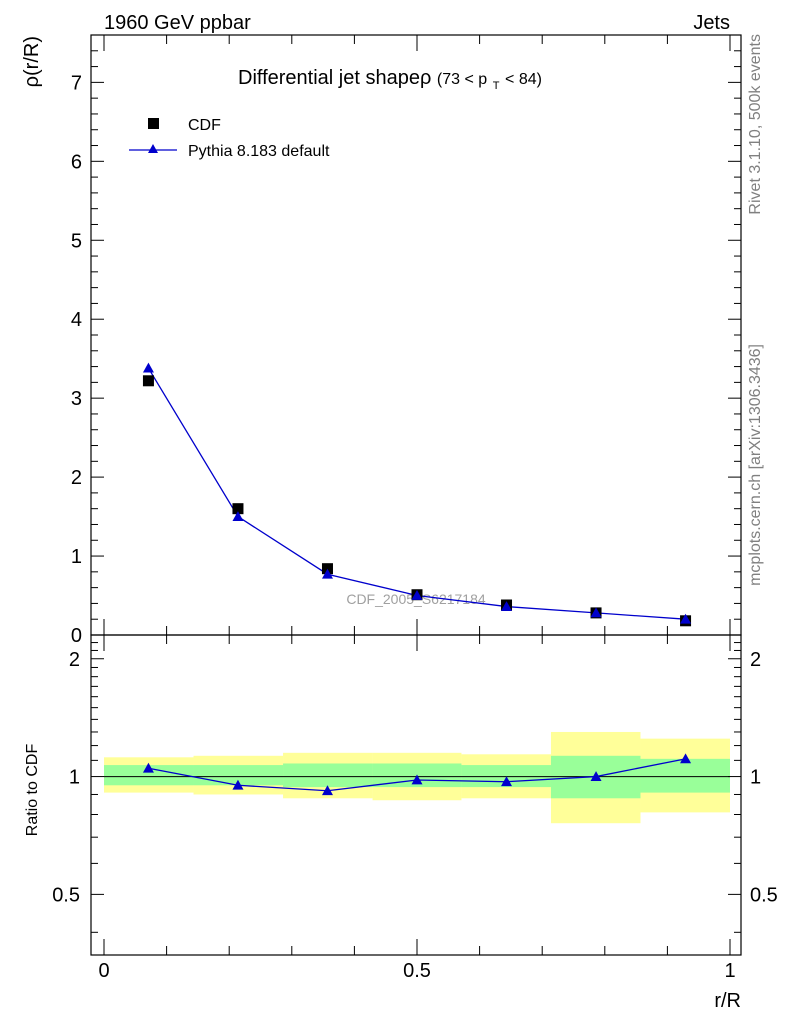 The height and width of the screenshot is (1024, 786). What do you see at coordinates (32, 790) in the screenshot?
I see `ratio-y-axis-label: Ratio to CDF` at bounding box center [32, 790].